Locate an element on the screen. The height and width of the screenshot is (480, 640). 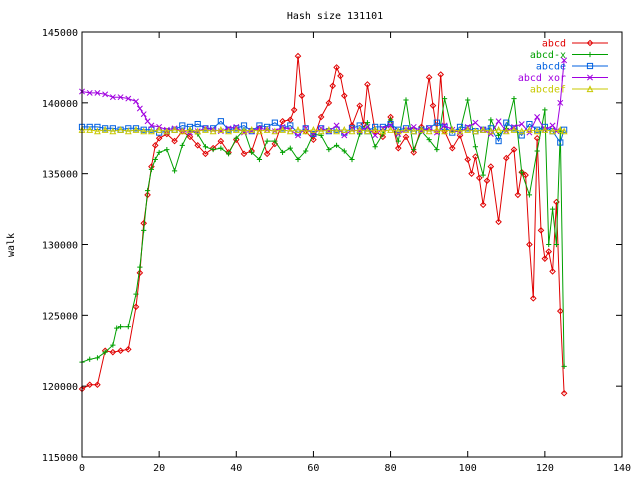
chart-title: Hash size 131101 is located at coordinates (335, 16).